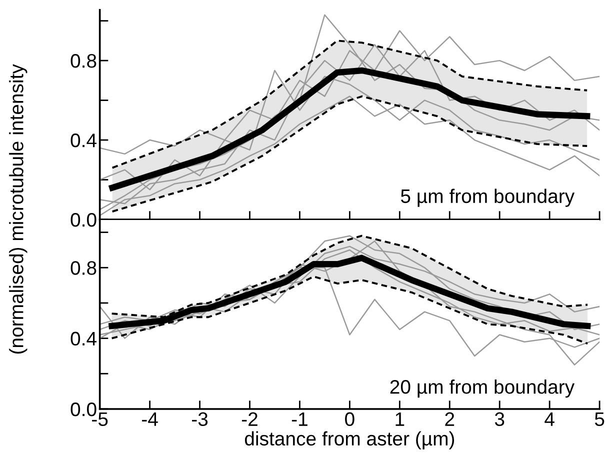 The image size is (605, 472). Describe the element at coordinates (18, 209) in the screenshot. I see `y-axis-title: (normalised) microtubule intensity` at that location.